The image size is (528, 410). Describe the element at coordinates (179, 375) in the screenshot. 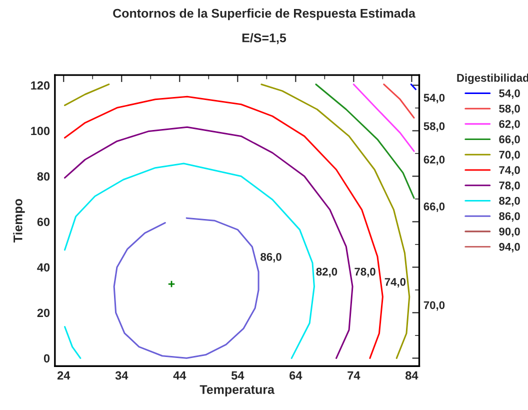

I see `x-tick-label: 44` at that location.